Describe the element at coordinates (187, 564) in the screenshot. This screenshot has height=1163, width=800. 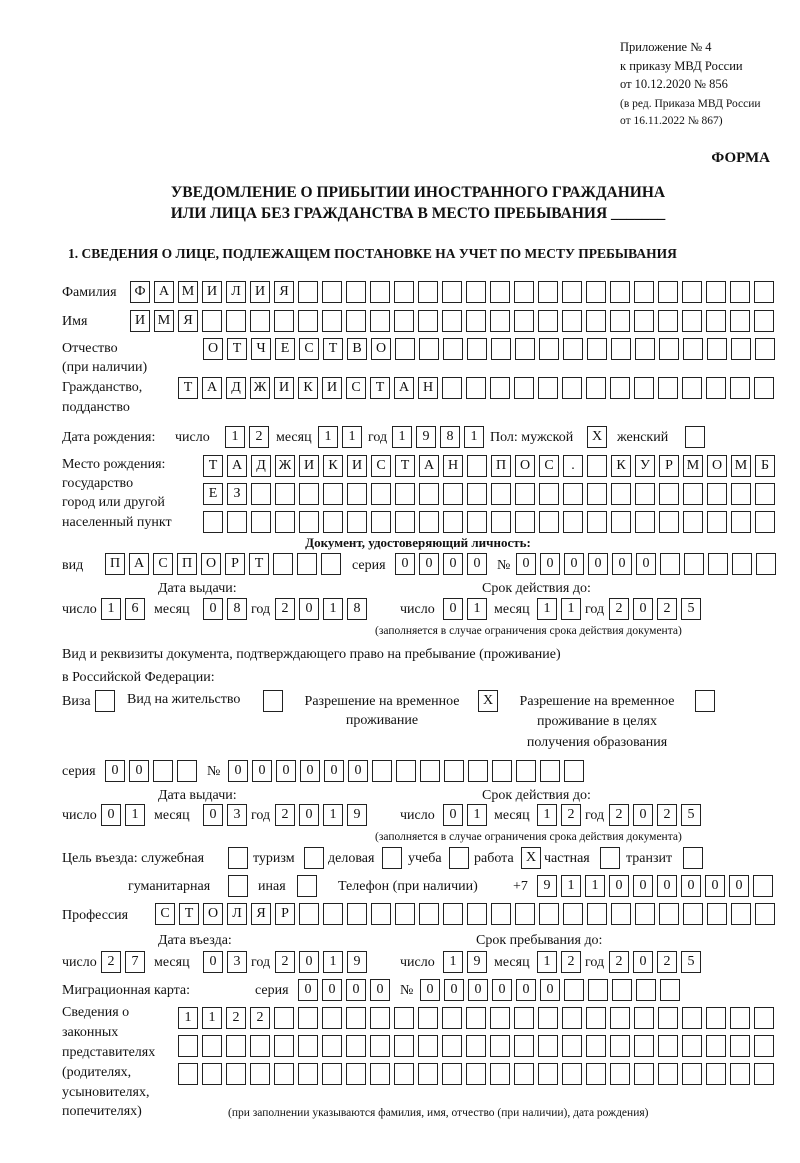
I see `character-cell: П` at that location.